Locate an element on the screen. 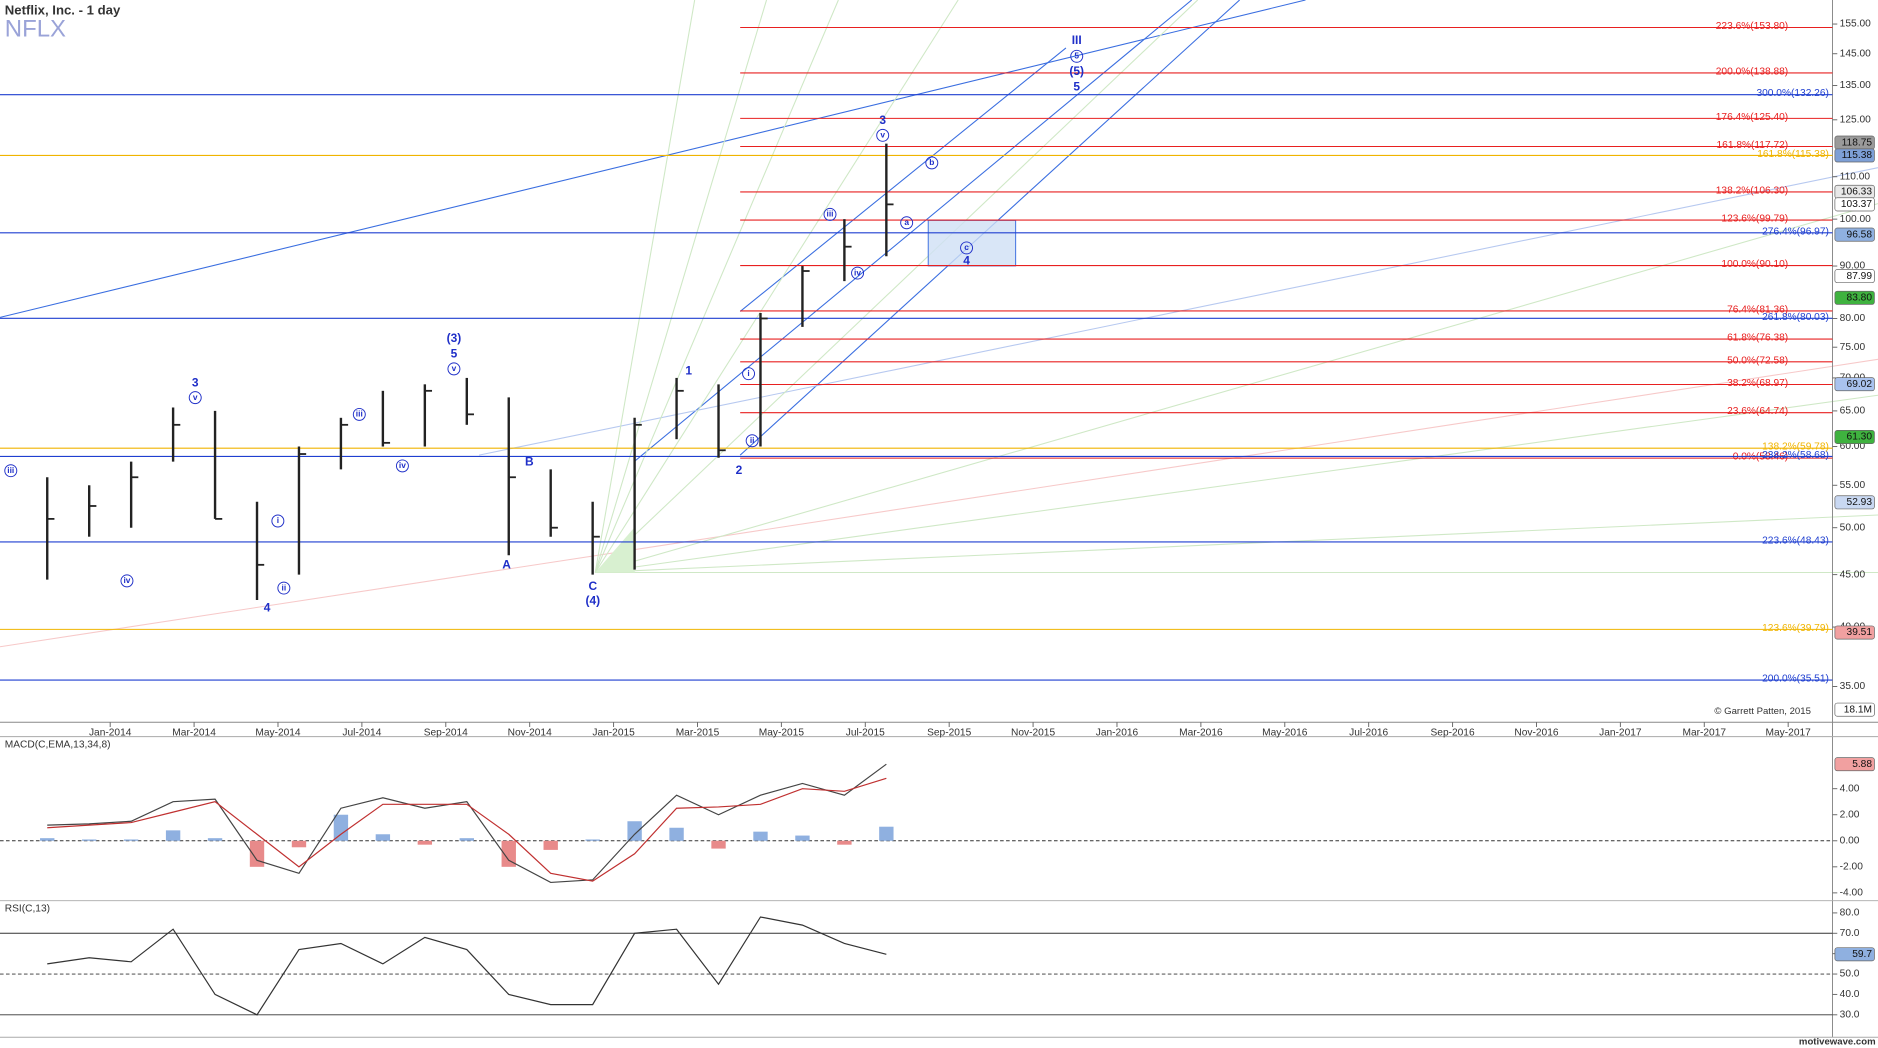 The height and width of the screenshot is (1048, 1878). y-tick-label: 135.00 is located at coordinates (1855, 85).